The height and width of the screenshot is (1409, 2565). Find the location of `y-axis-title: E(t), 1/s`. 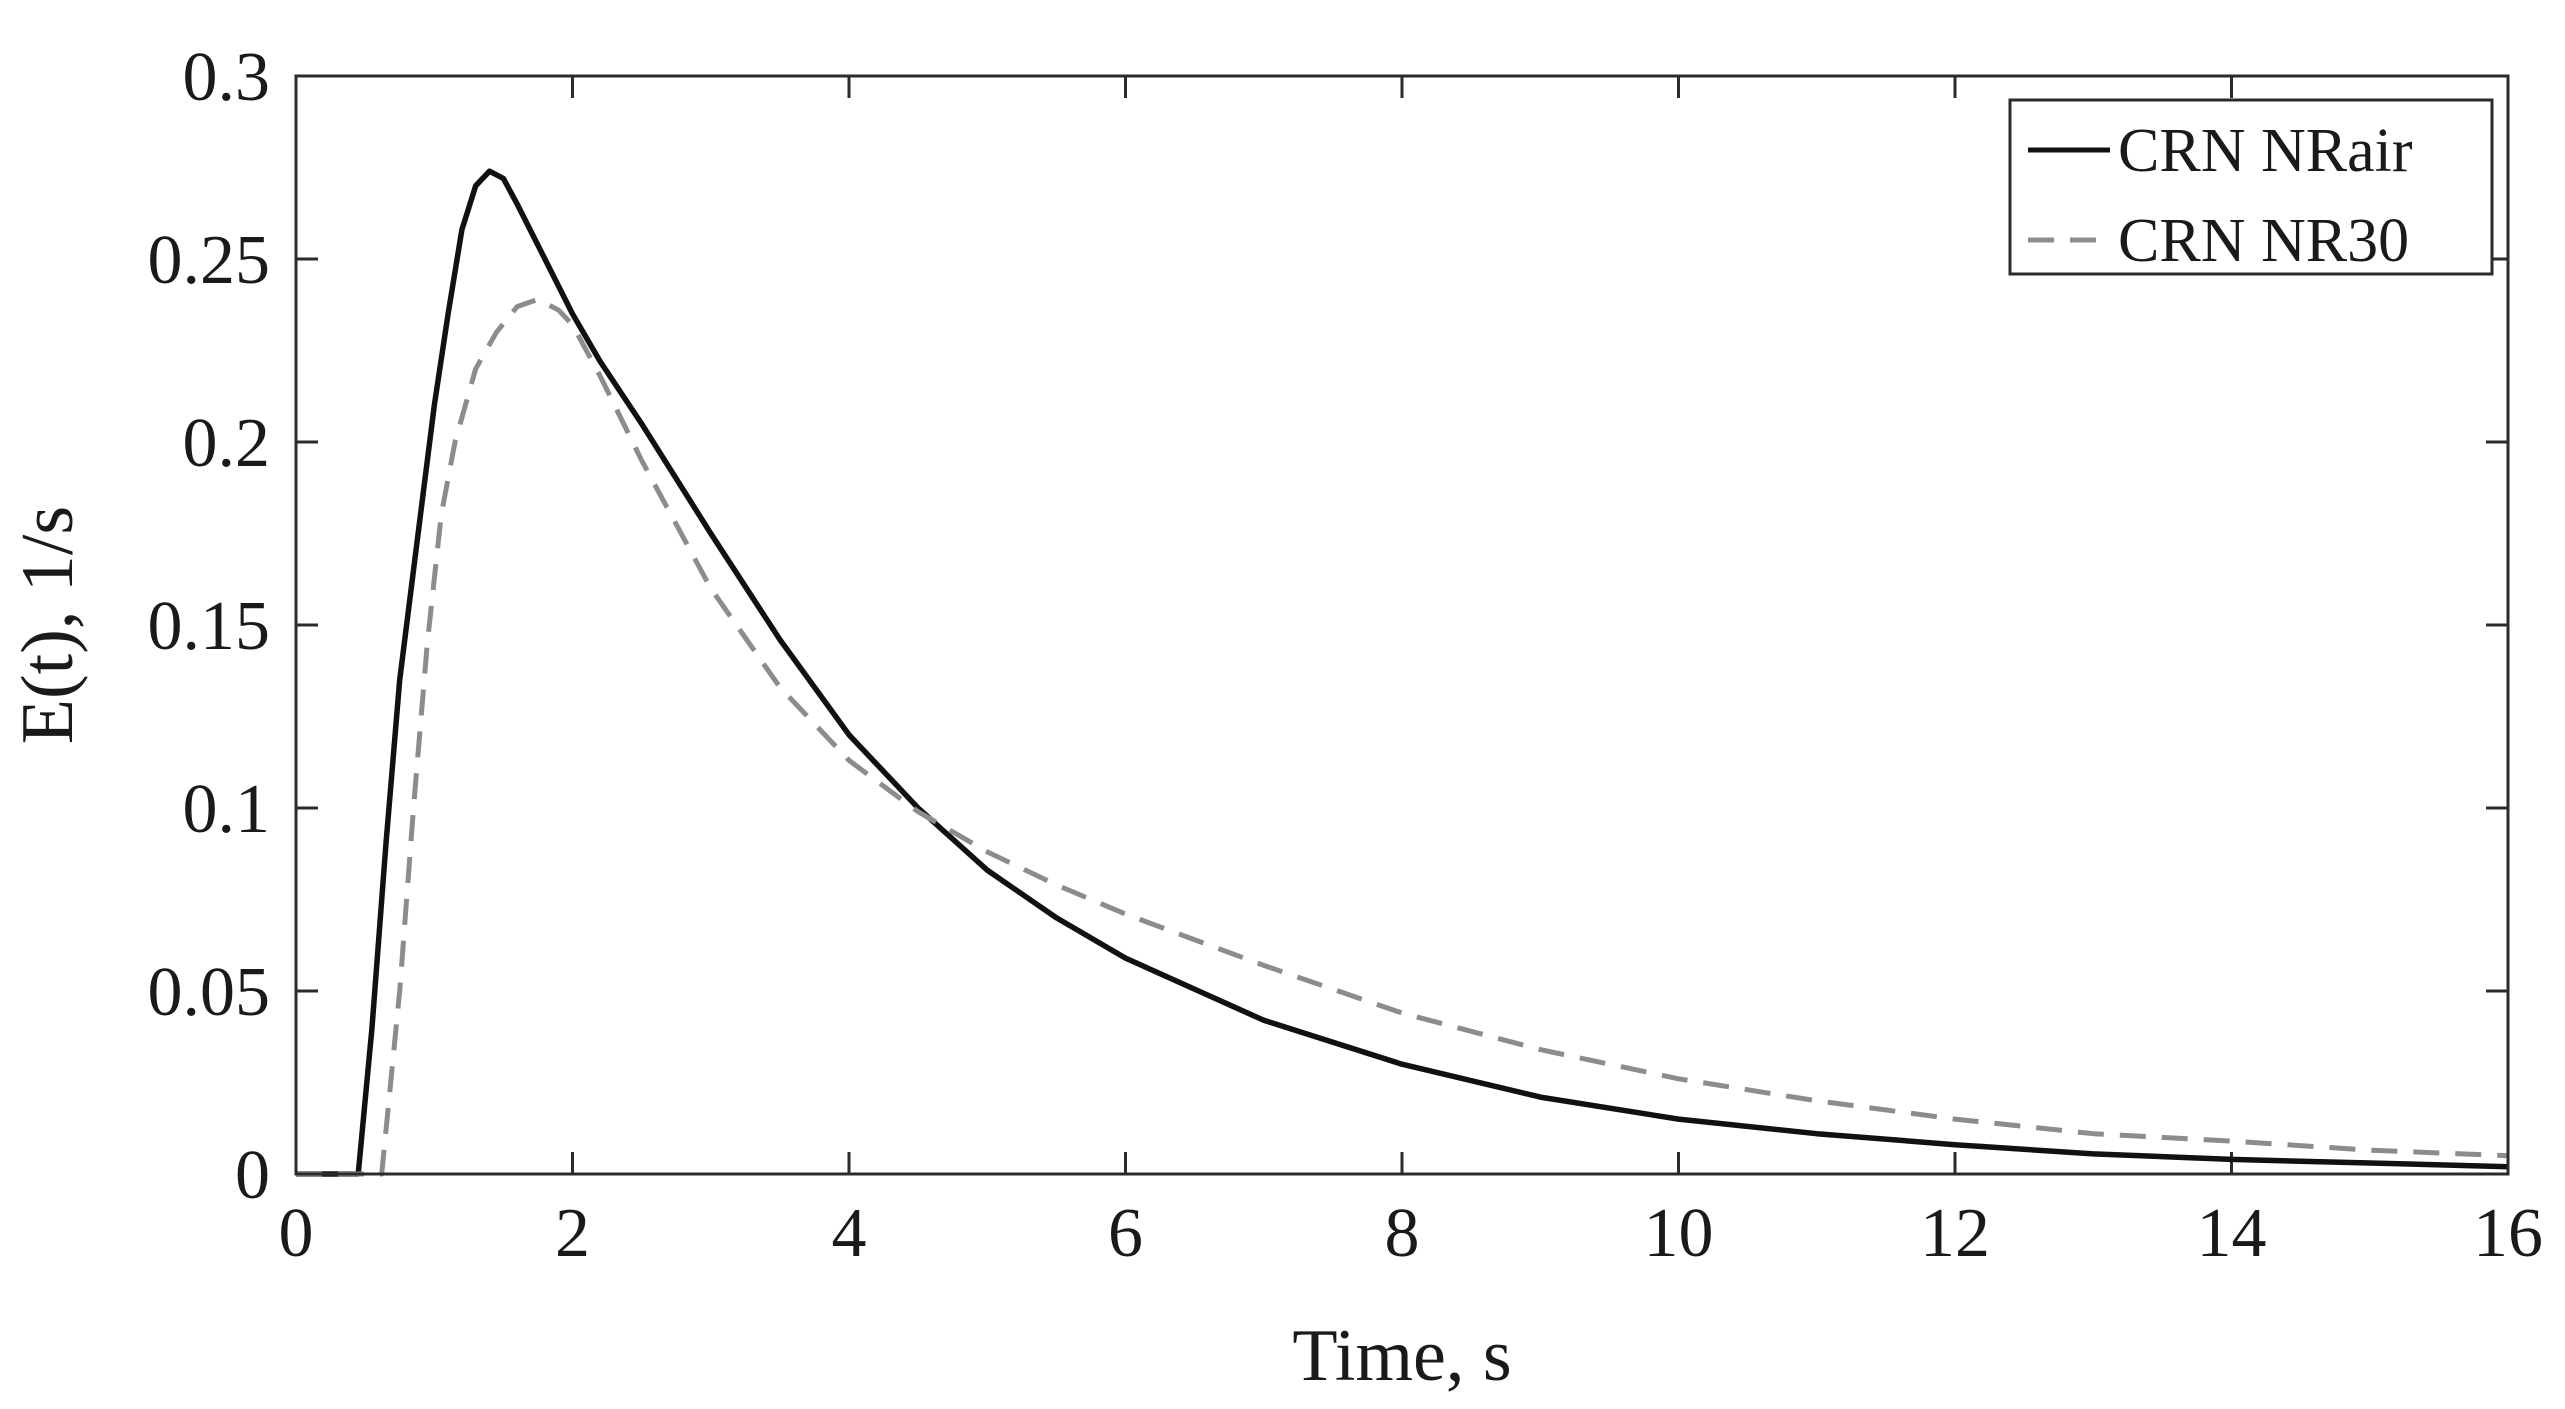

y-axis-title: E(t), 1/s is located at coordinates (48, 625).